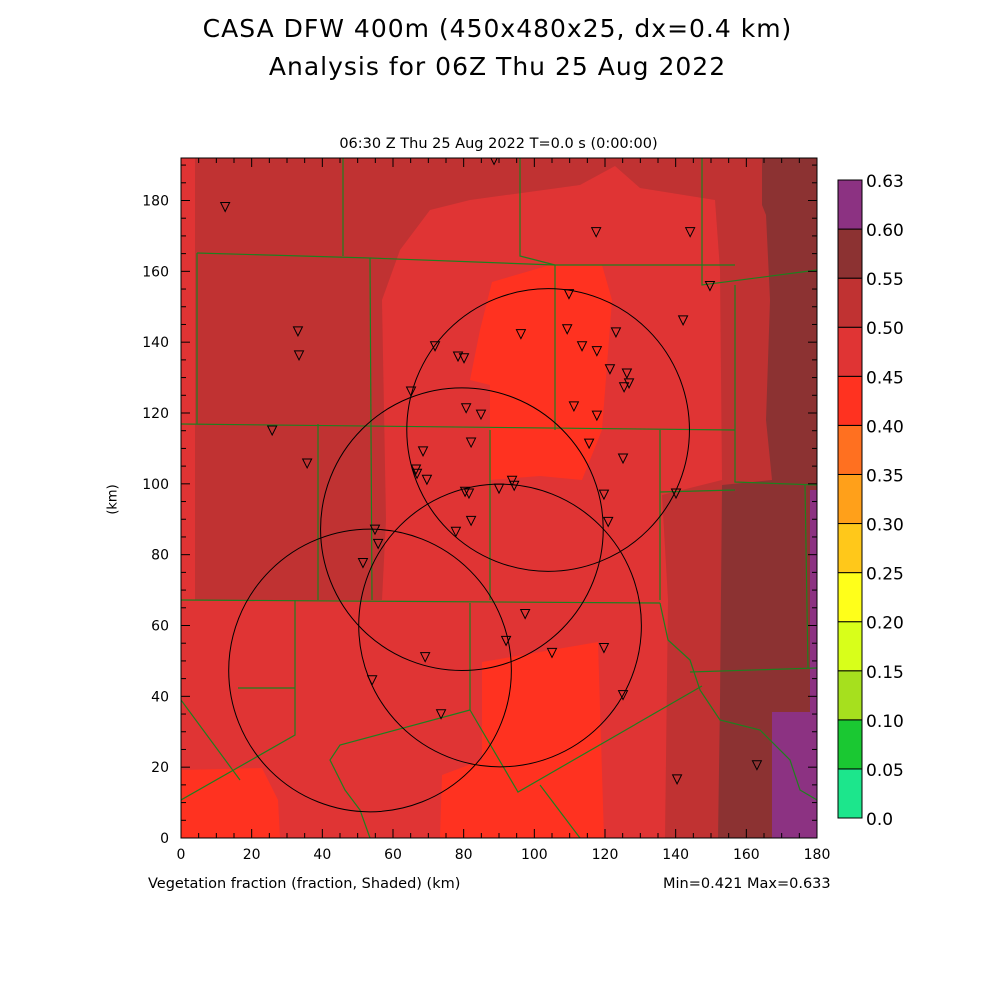 The height and width of the screenshot is (1000, 1000). What do you see at coordinates (885, 476) in the screenshot?
I see `colorbar-label: 0.35` at bounding box center [885, 476].